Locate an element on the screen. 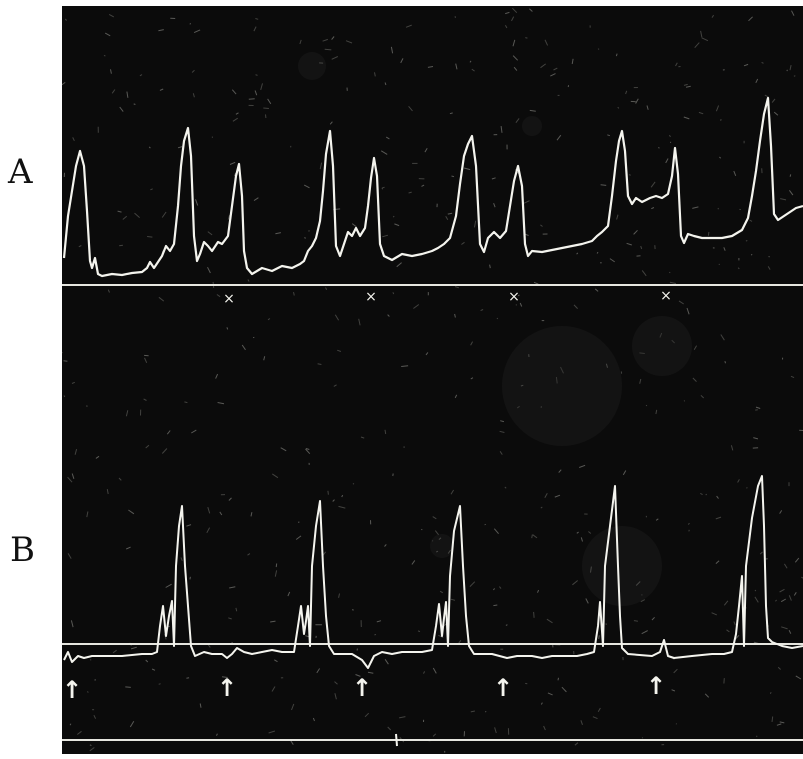  trace-a-markers: × × × × is located at coordinates (447, 297).